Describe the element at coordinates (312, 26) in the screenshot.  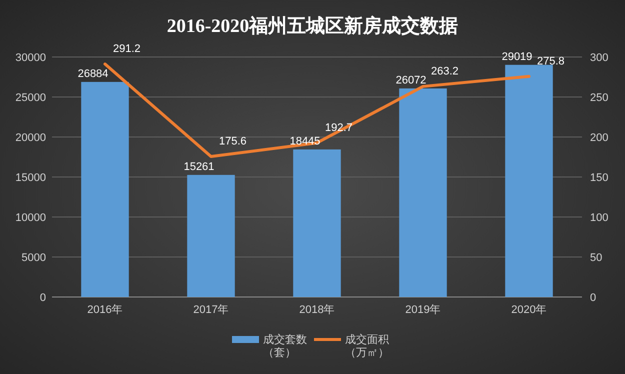
I see `chart-title: 2016-2020福州五城区新房成交数据` at that location.